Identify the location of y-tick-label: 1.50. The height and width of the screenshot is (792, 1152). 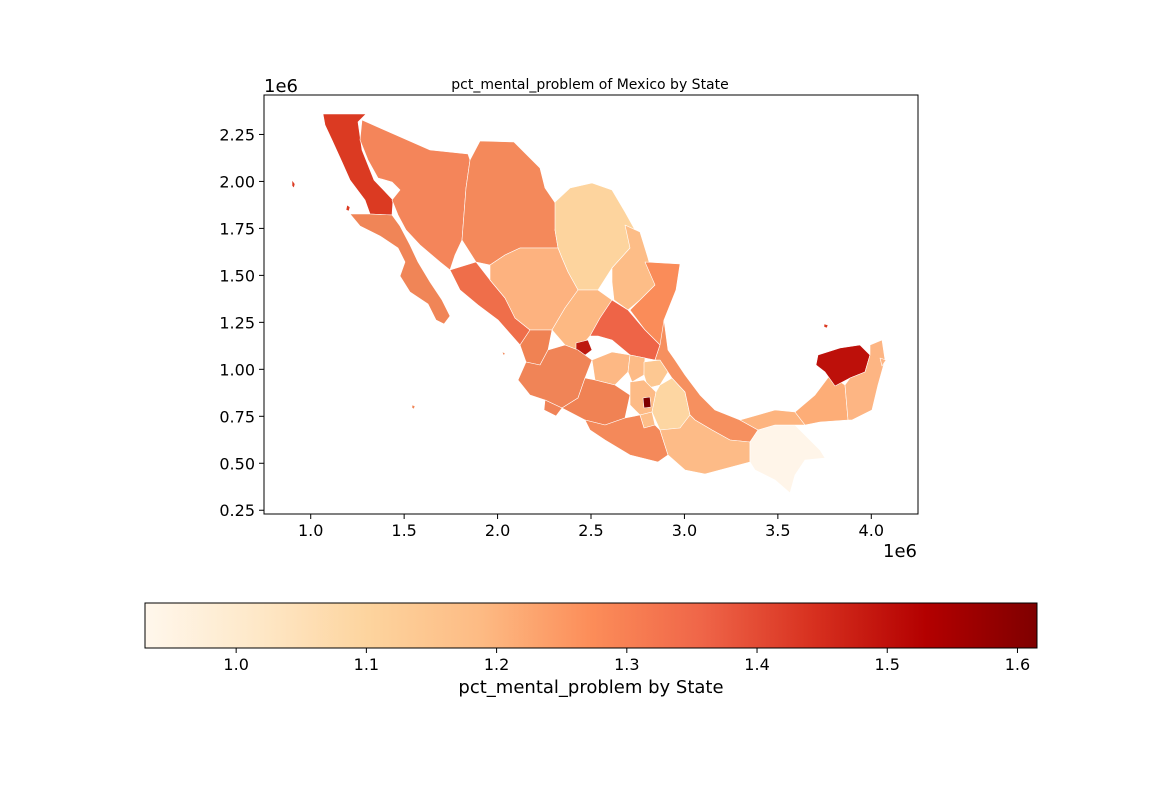
(237, 275).